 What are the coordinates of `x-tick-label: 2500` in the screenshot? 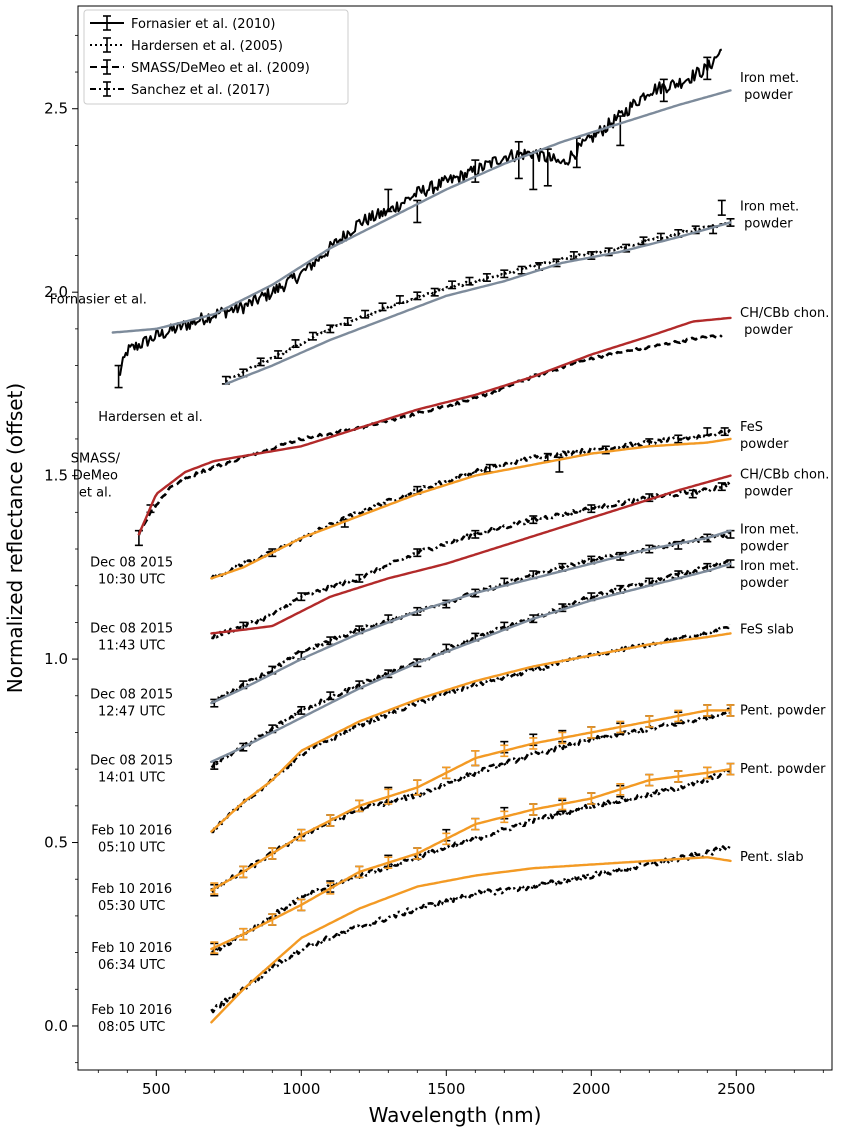 It's located at (736, 1089).